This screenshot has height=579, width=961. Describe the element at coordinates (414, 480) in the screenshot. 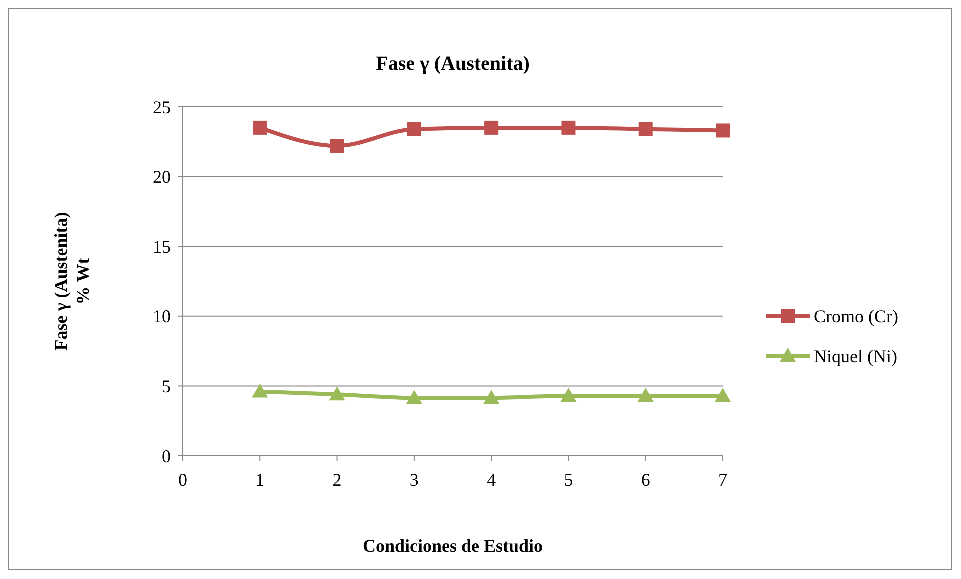

I see `x-tick-label: 3` at that location.